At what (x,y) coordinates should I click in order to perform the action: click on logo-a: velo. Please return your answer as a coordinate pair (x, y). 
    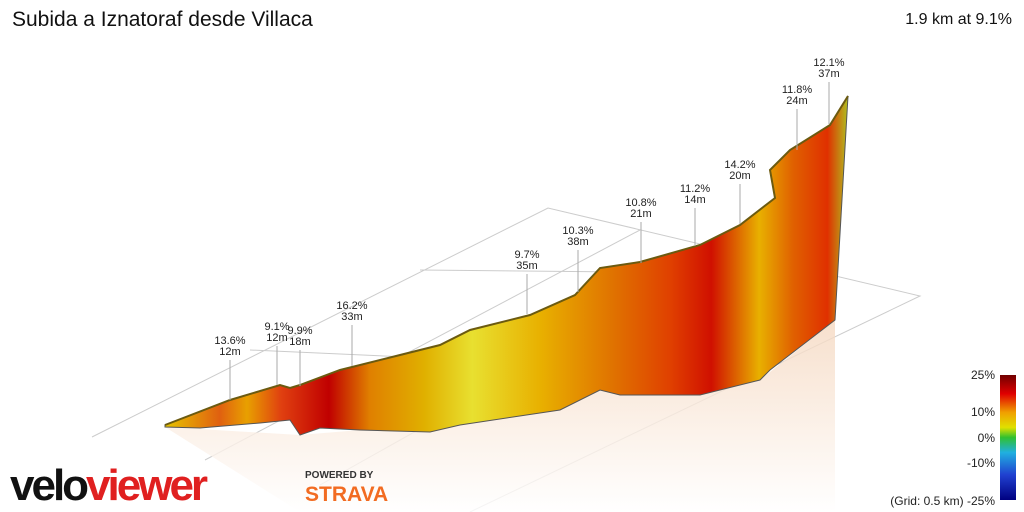
    Looking at the image, I should click on (49, 485).